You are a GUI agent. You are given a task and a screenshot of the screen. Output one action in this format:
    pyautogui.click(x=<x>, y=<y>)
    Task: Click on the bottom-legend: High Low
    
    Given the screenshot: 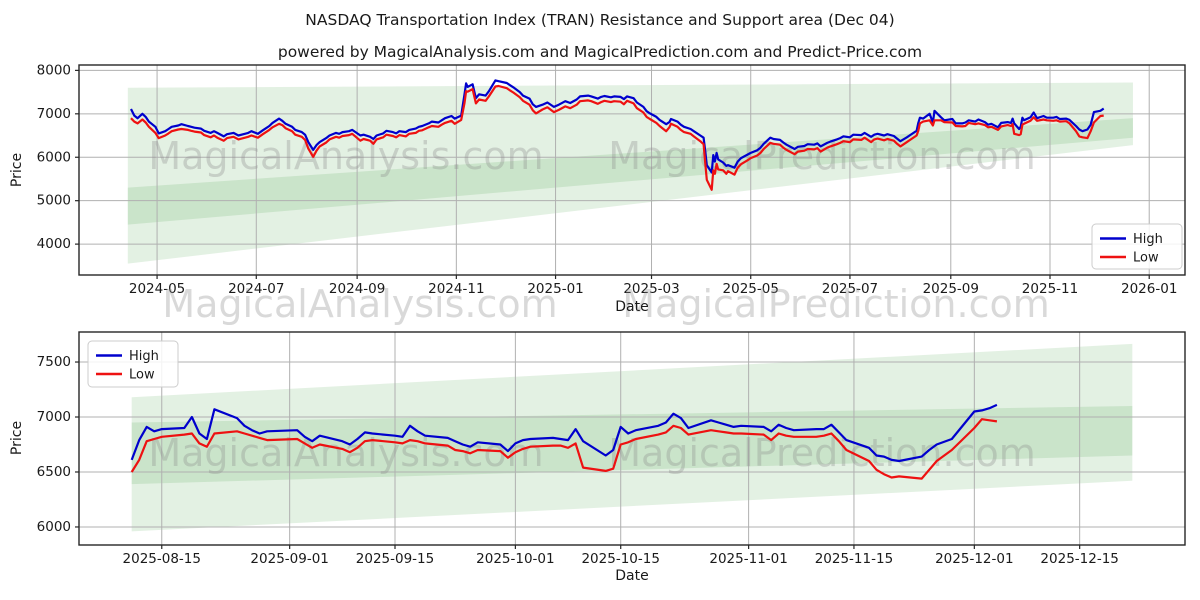 What is the action you would take?
    pyautogui.click(x=133, y=364)
    